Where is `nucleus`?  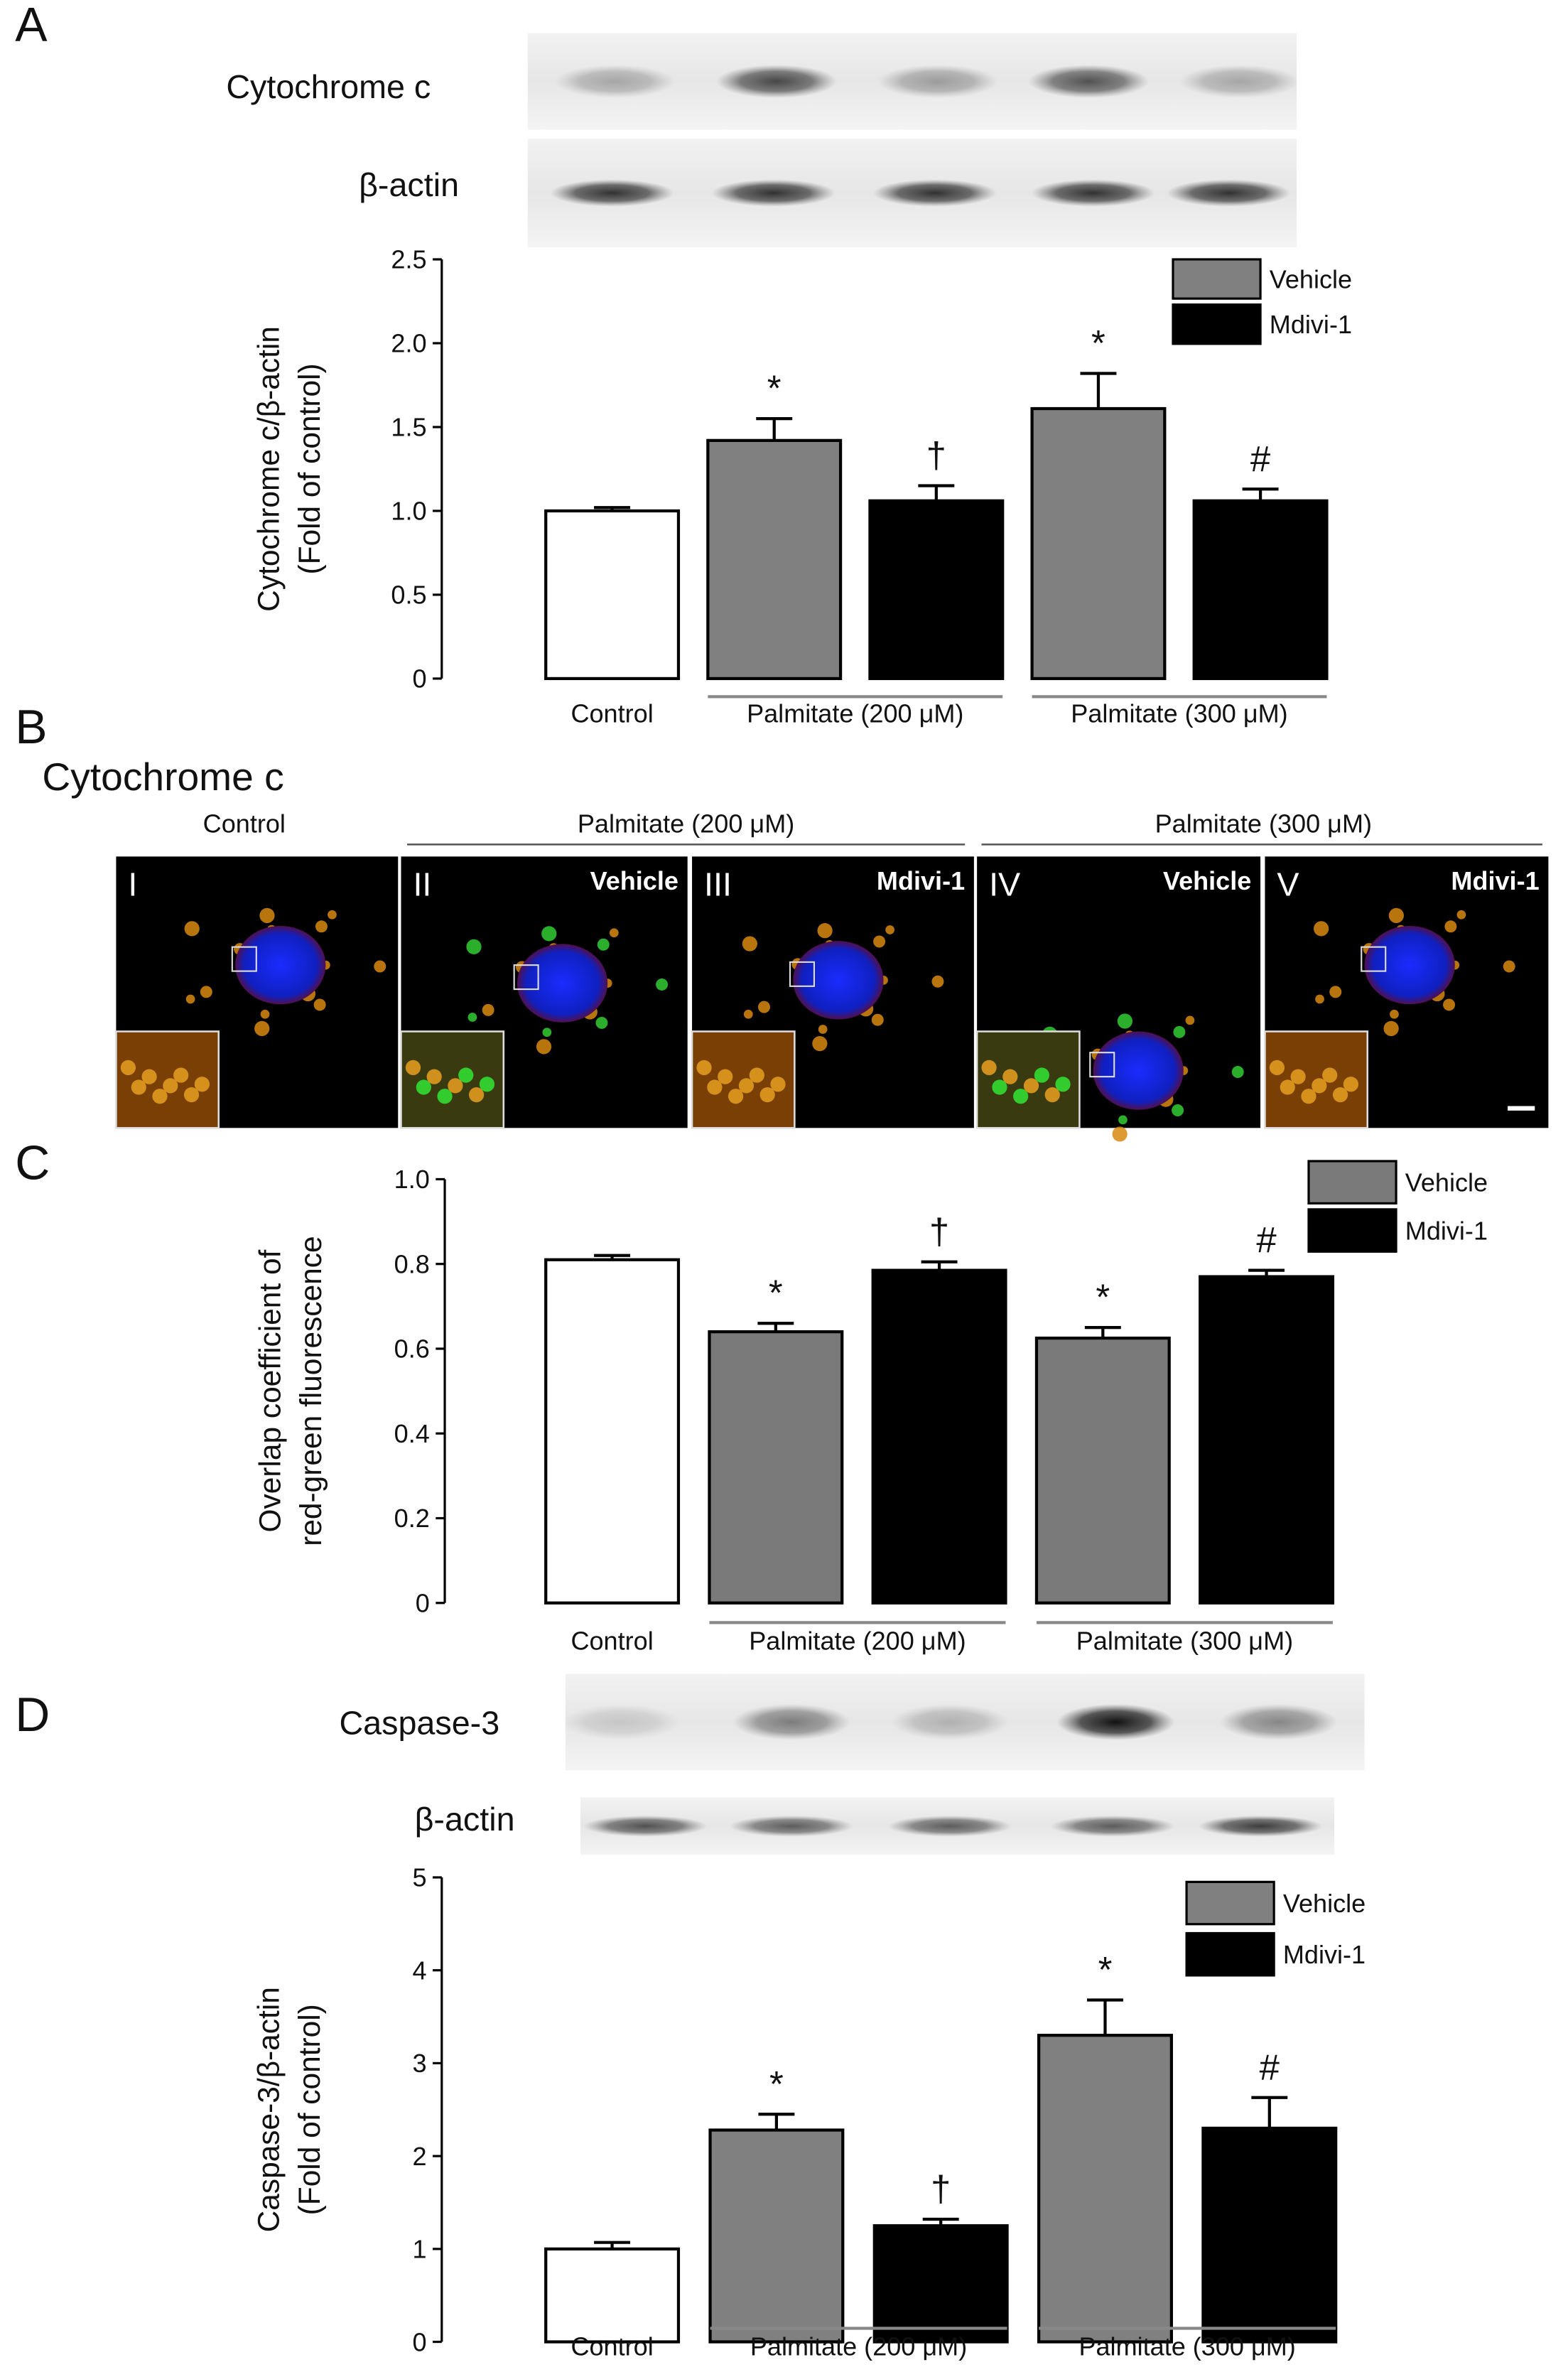 nucleus is located at coordinates (562, 983).